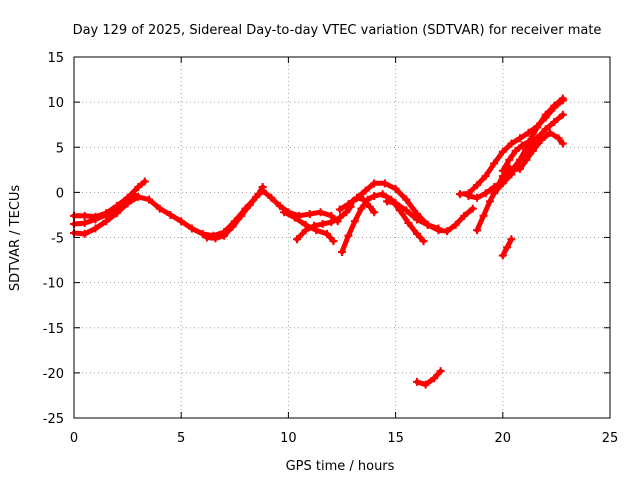  What do you see at coordinates (74, 438) in the screenshot?
I see `x-tick-label: 0` at bounding box center [74, 438].